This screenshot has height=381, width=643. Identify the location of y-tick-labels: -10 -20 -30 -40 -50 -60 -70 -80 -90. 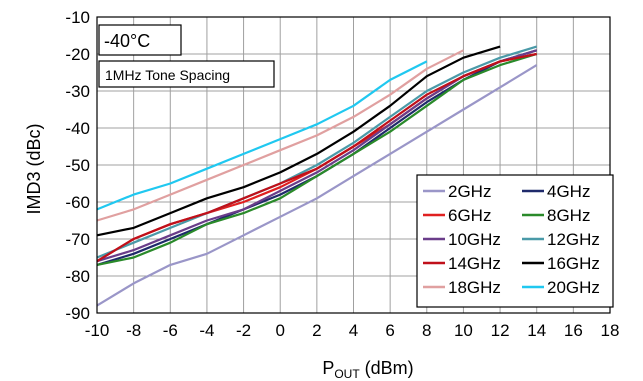
(77, 165).